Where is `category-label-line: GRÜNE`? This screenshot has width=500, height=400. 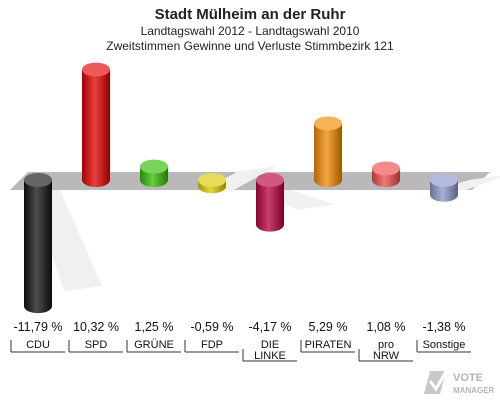 category-label-line: GRÜNE is located at coordinates (154, 345).